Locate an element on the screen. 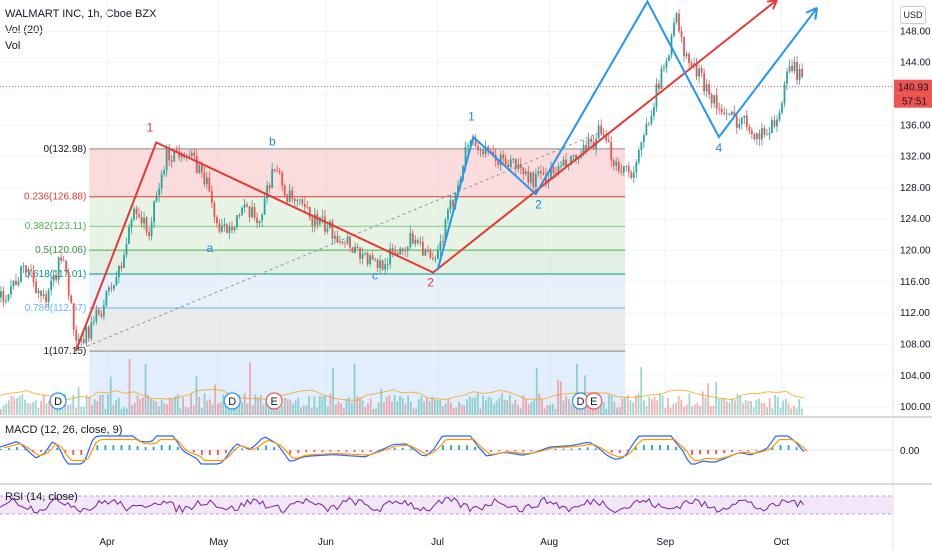  y-tick-label: 104.00 is located at coordinates (915, 376).